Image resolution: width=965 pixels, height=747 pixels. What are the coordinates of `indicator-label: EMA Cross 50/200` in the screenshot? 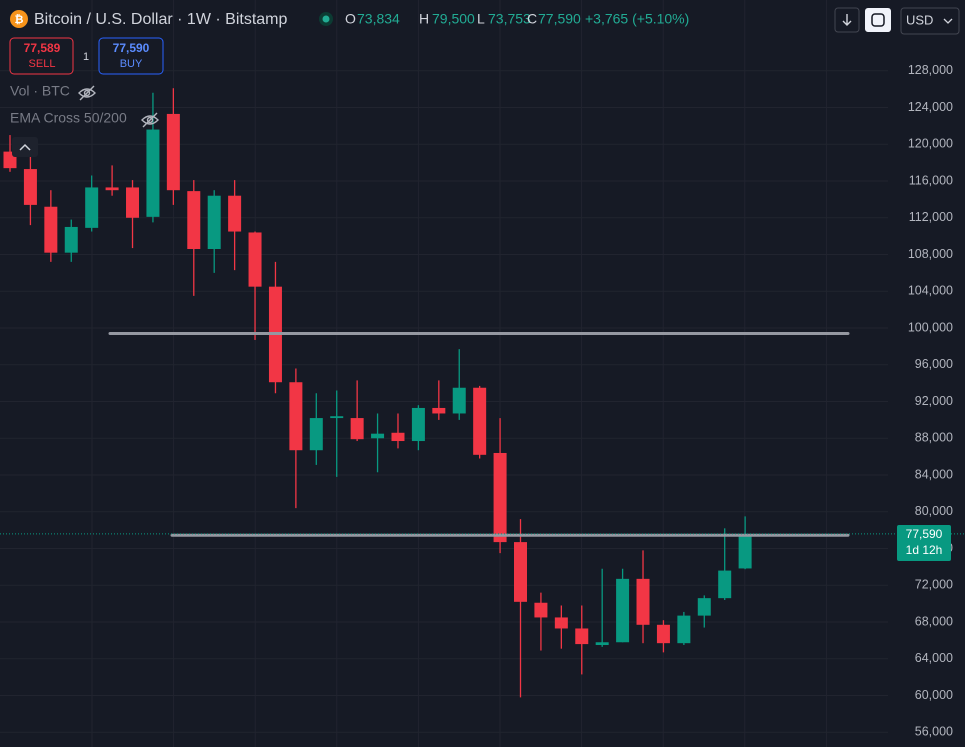 It's located at (68, 118).